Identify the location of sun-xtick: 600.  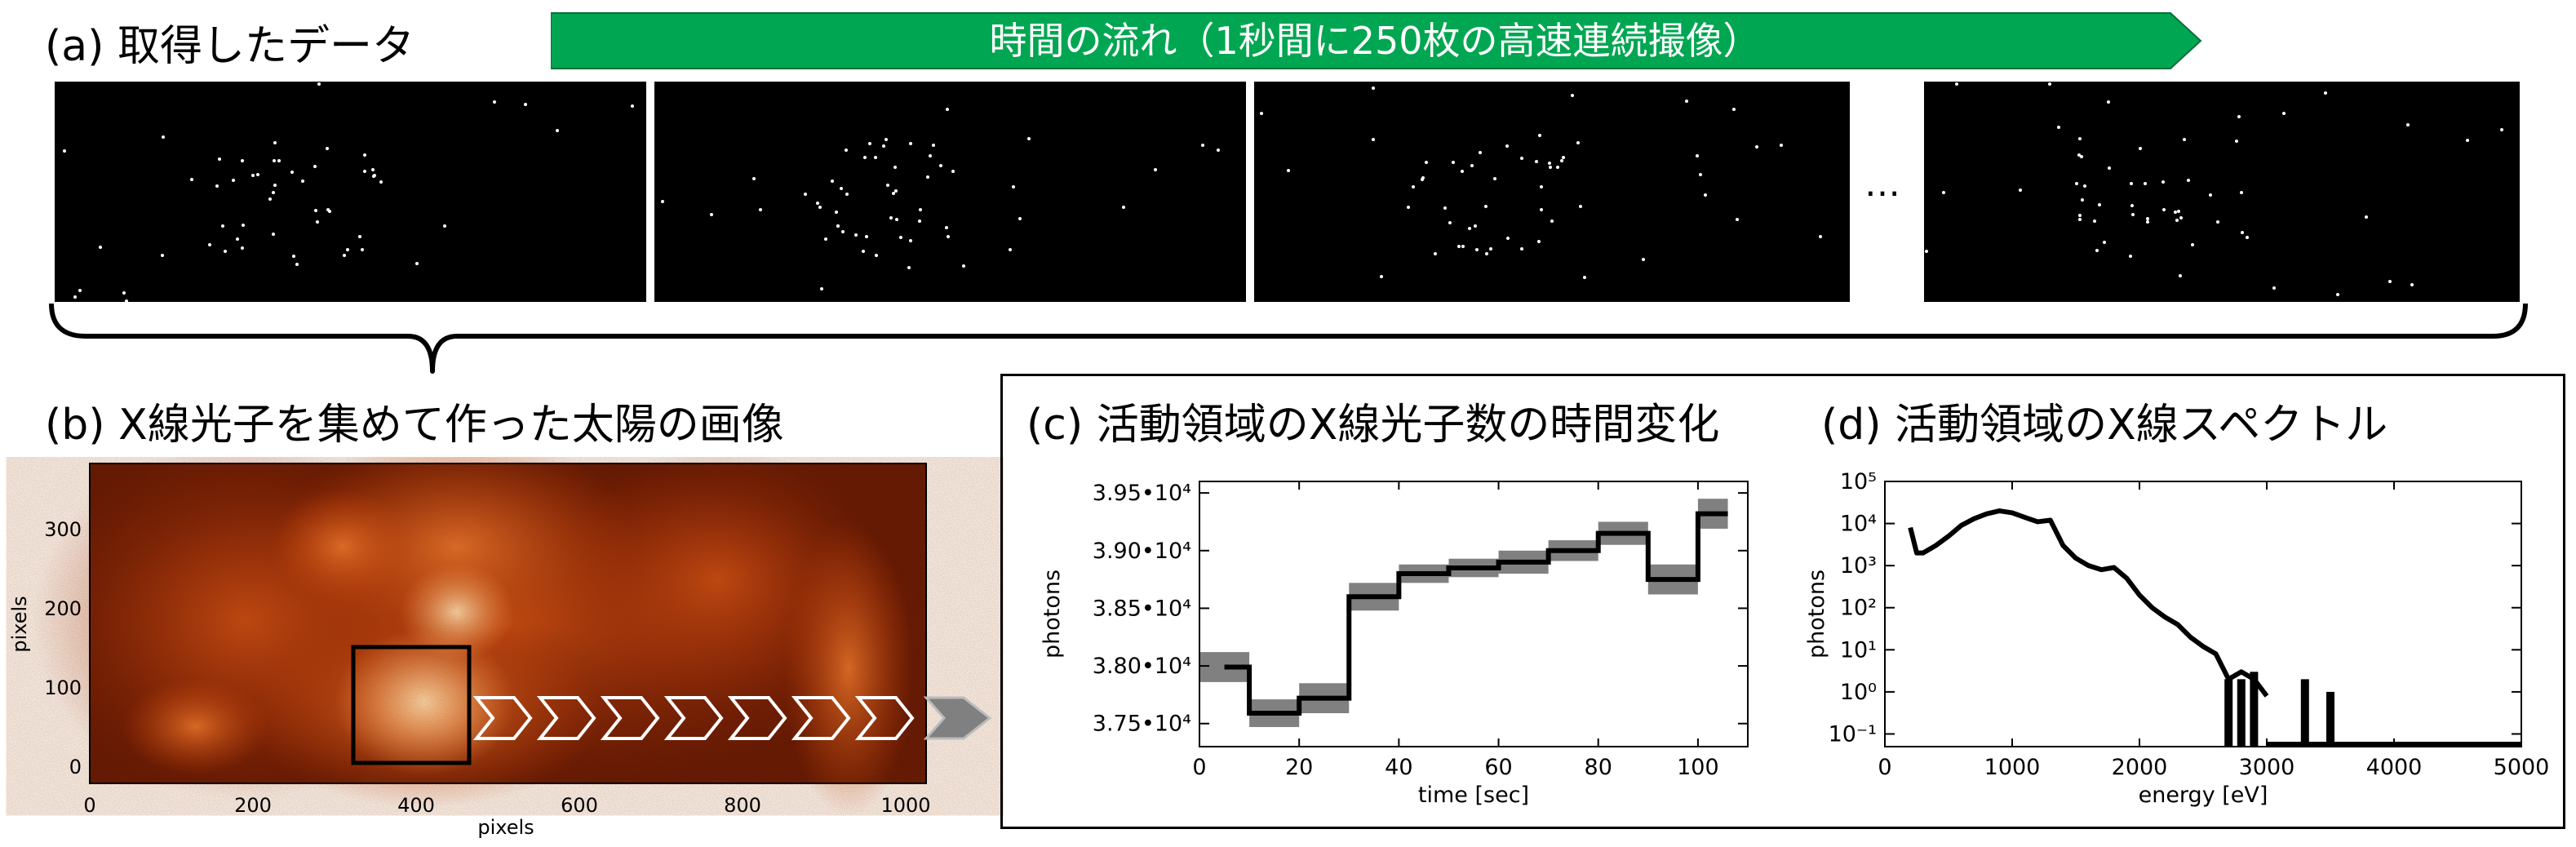
(579, 805).